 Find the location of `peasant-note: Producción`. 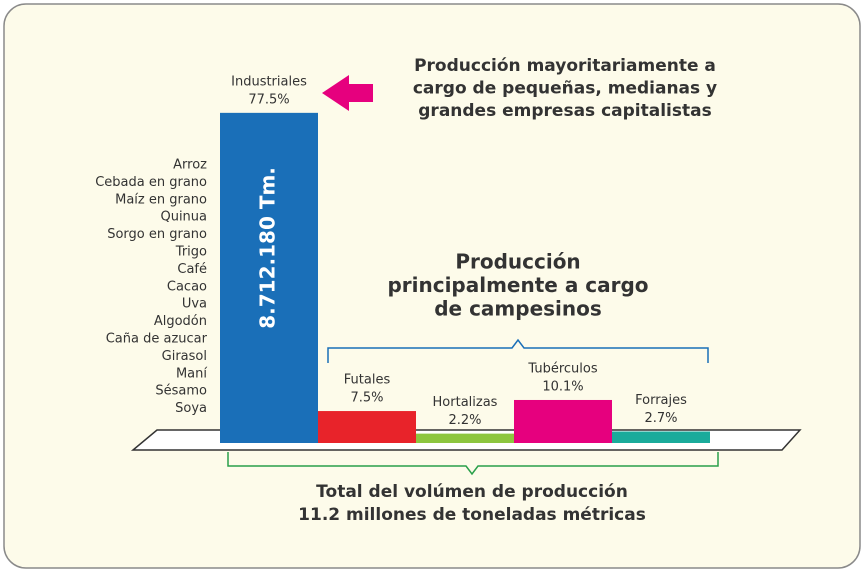

peasant-note: Producción is located at coordinates (517, 262).